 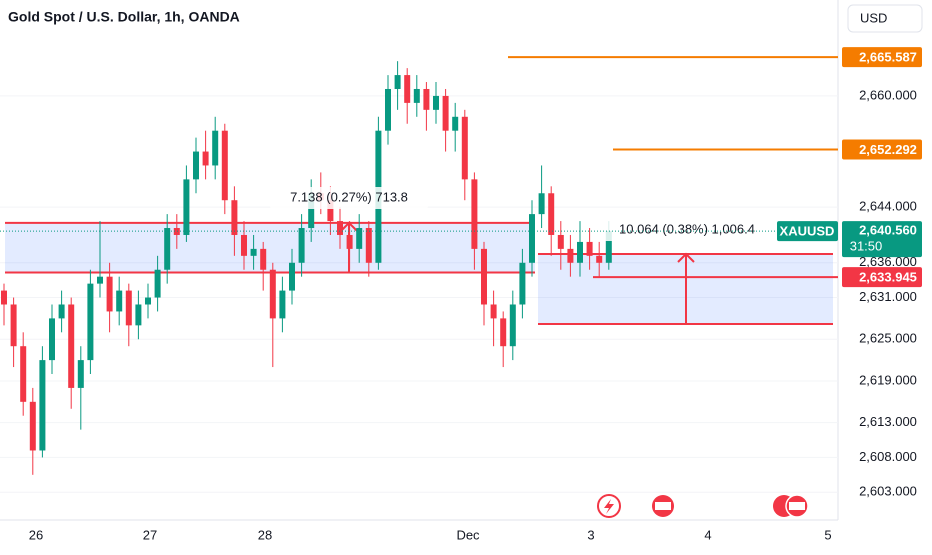 I want to click on price-tag-label: 2,665.587, so click(x=888, y=57).